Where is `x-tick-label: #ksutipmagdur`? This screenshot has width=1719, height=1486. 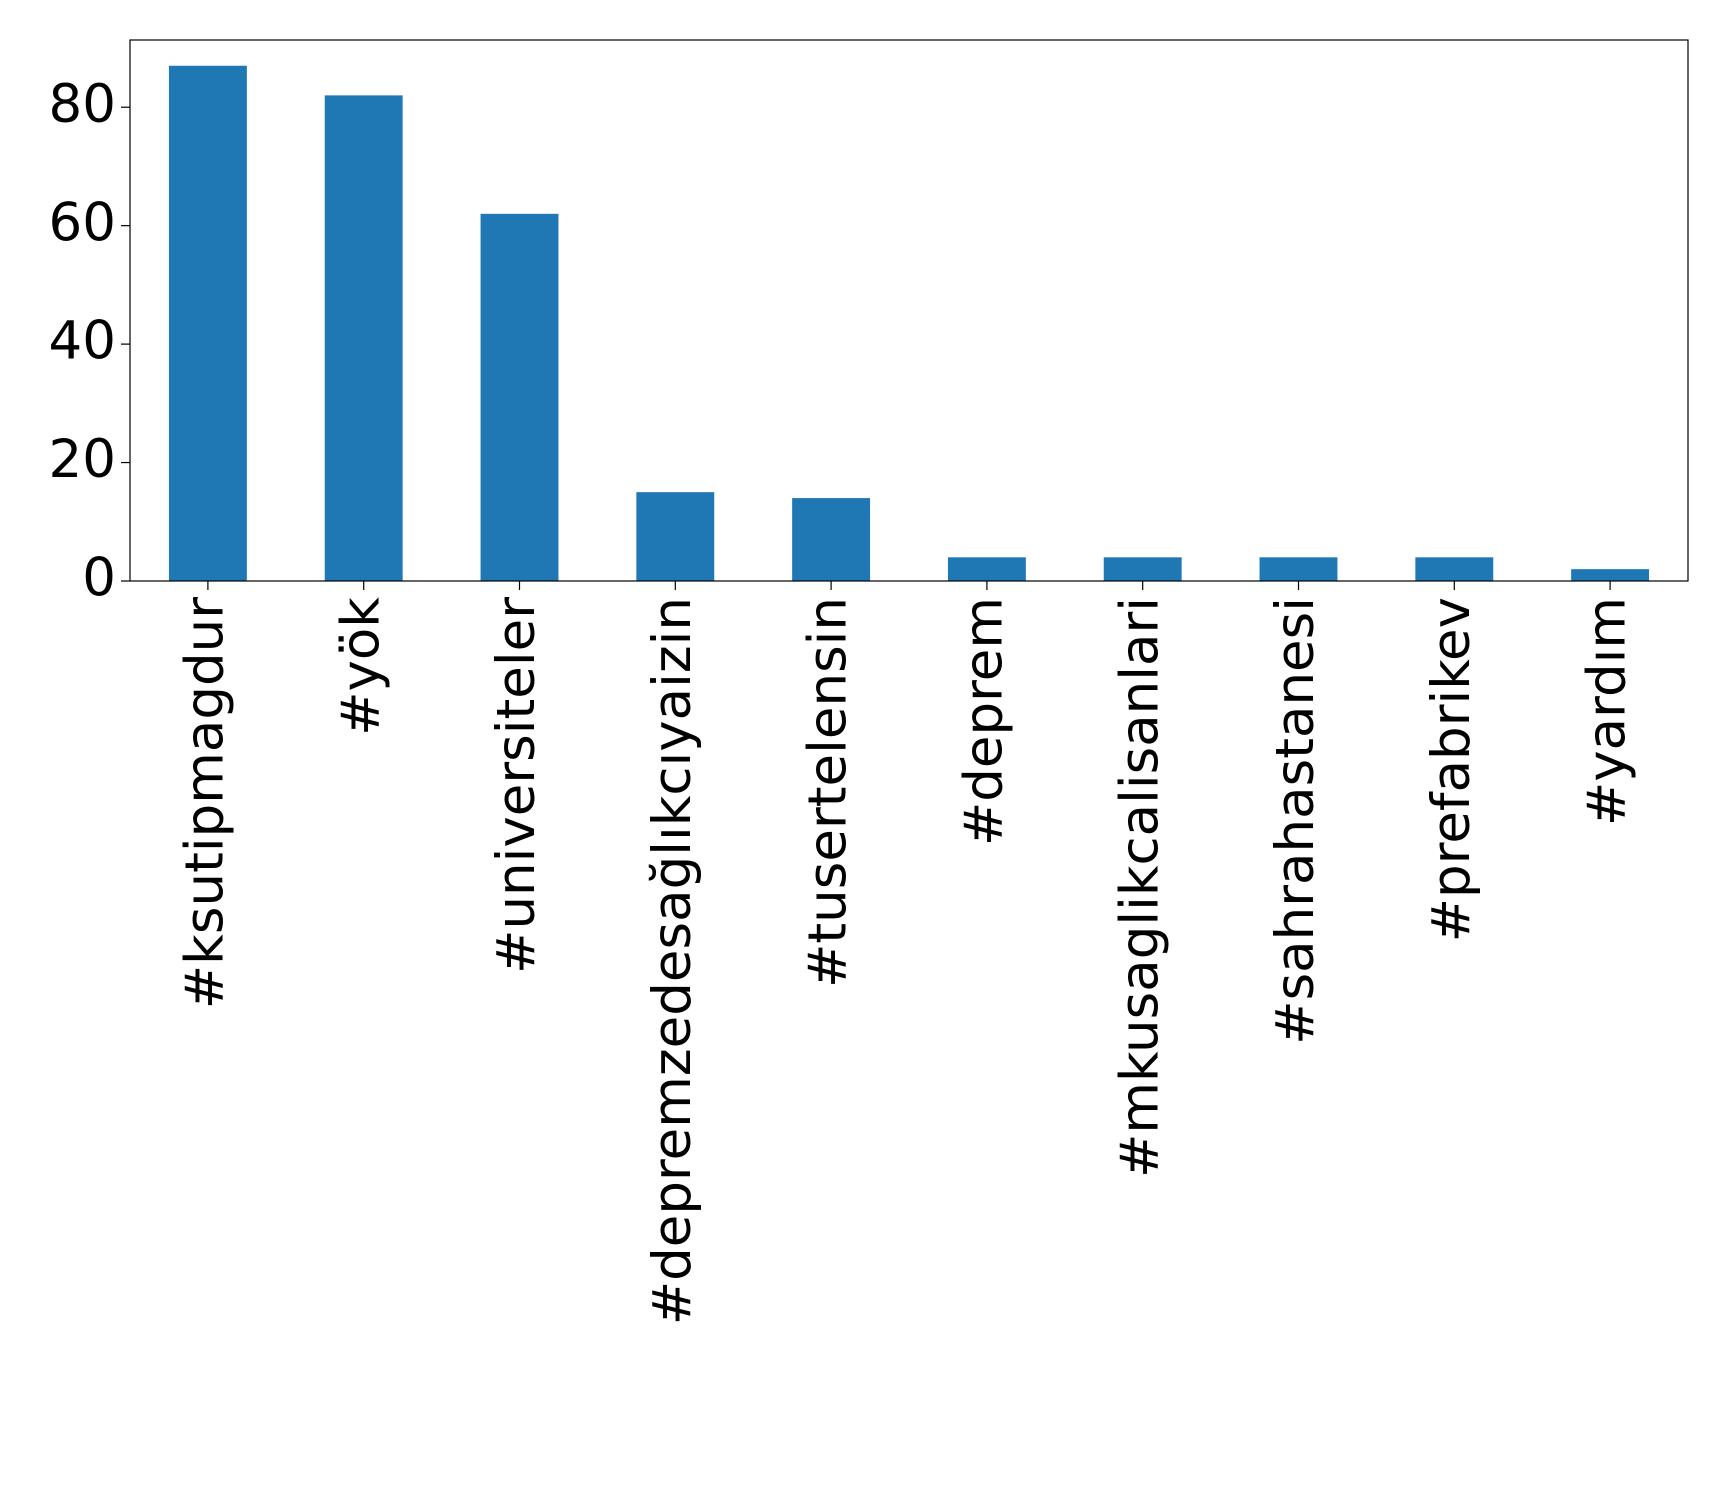
x-tick-label: #ksutipmagdur is located at coordinates (205, 803).